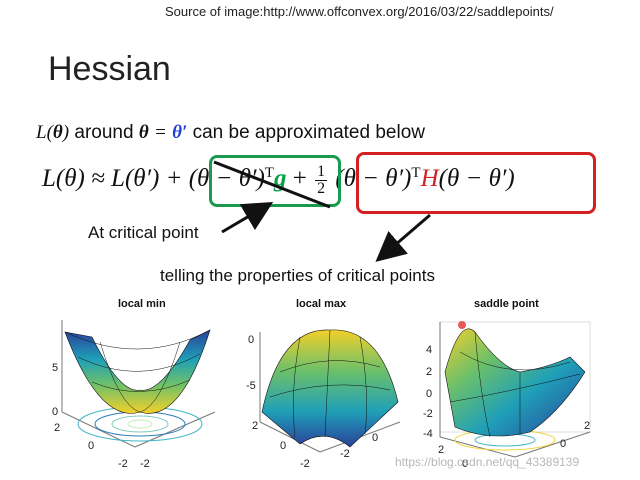  I want to click on plot-title-local-min: local min, so click(142, 304).